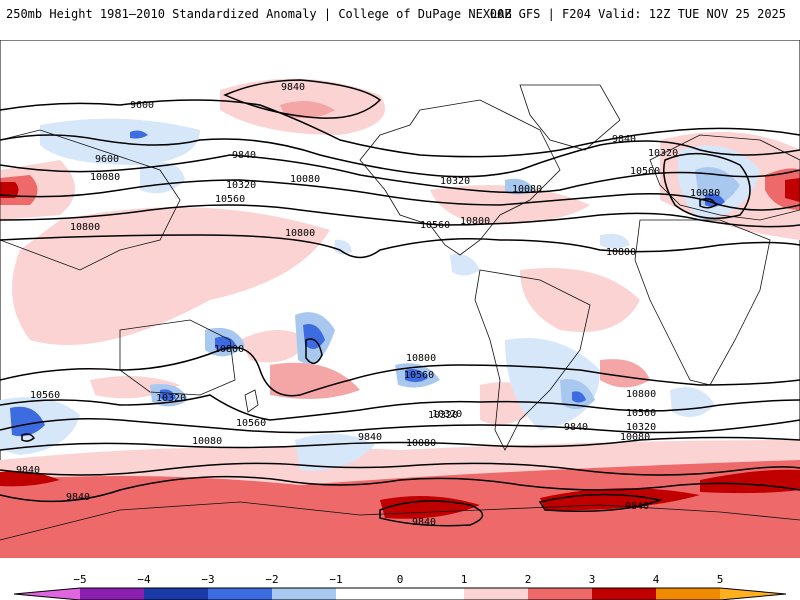 This screenshot has width=800, height=600. Describe the element at coordinates (624, 594) in the screenshot. I see `colorbar-swatch-pos3` at that location.